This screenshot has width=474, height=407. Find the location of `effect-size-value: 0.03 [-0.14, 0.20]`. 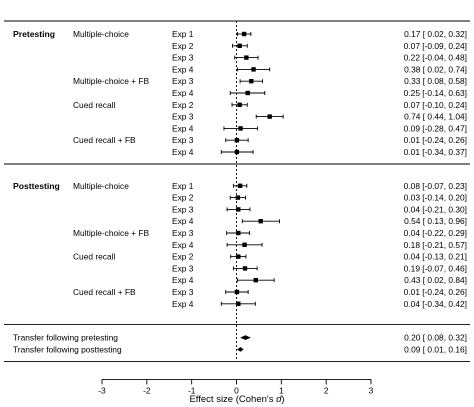

effect-size-value: 0.03 [-0.14, 0.20] is located at coordinates (435, 198).